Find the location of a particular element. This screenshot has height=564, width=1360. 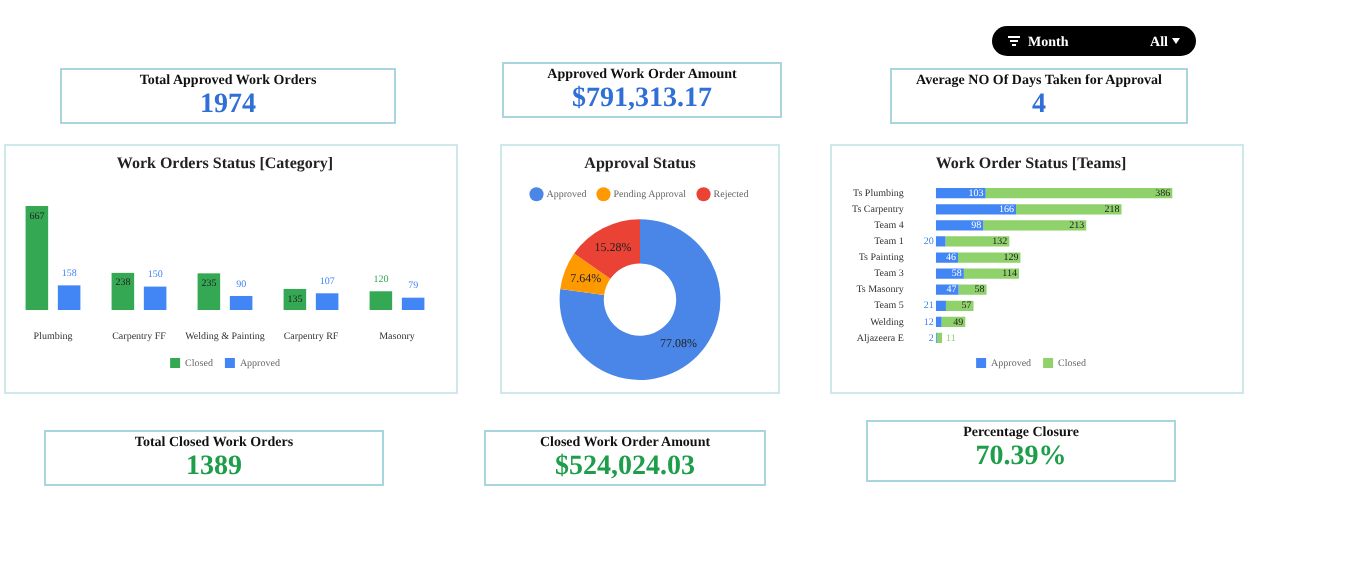

text: $791,313.17 is located at coordinates (642, 99).